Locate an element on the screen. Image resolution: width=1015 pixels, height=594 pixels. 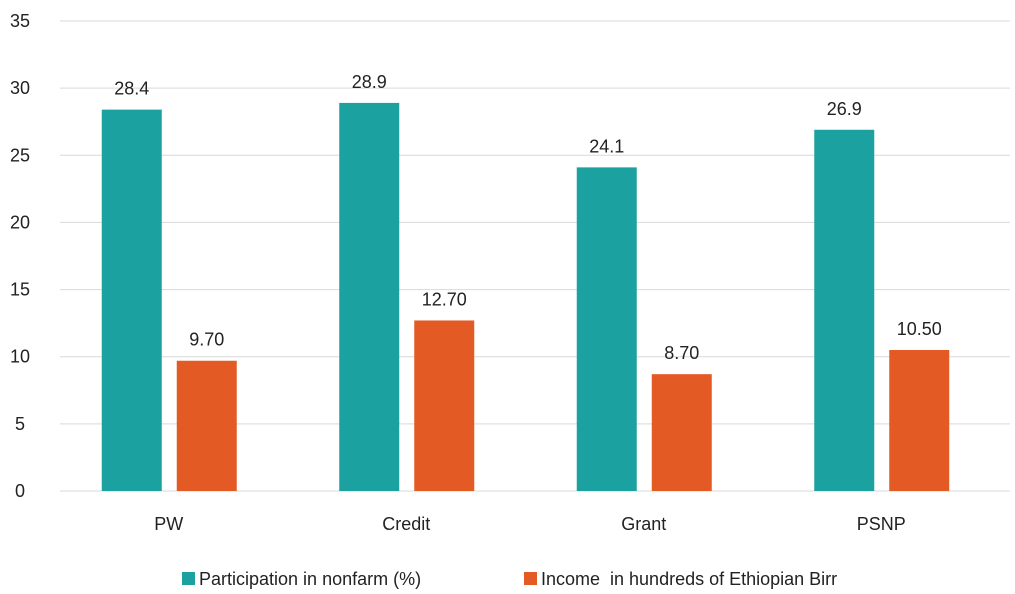
data-label: 8.70 is located at coordinates (681, 353).